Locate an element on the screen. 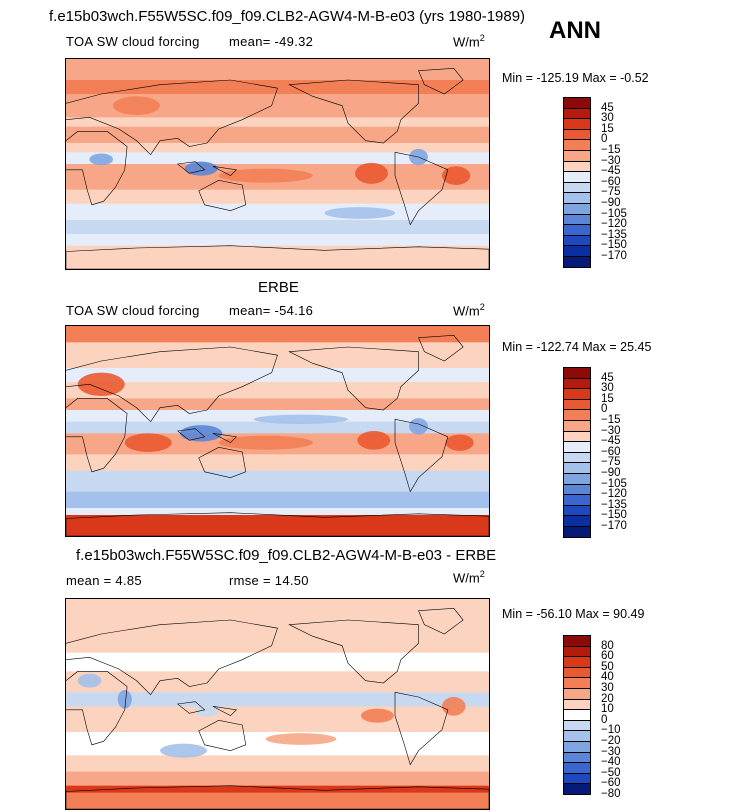 The image size is (733, 812). panel2-units: W/m2 is located at coordinates (469, 310).